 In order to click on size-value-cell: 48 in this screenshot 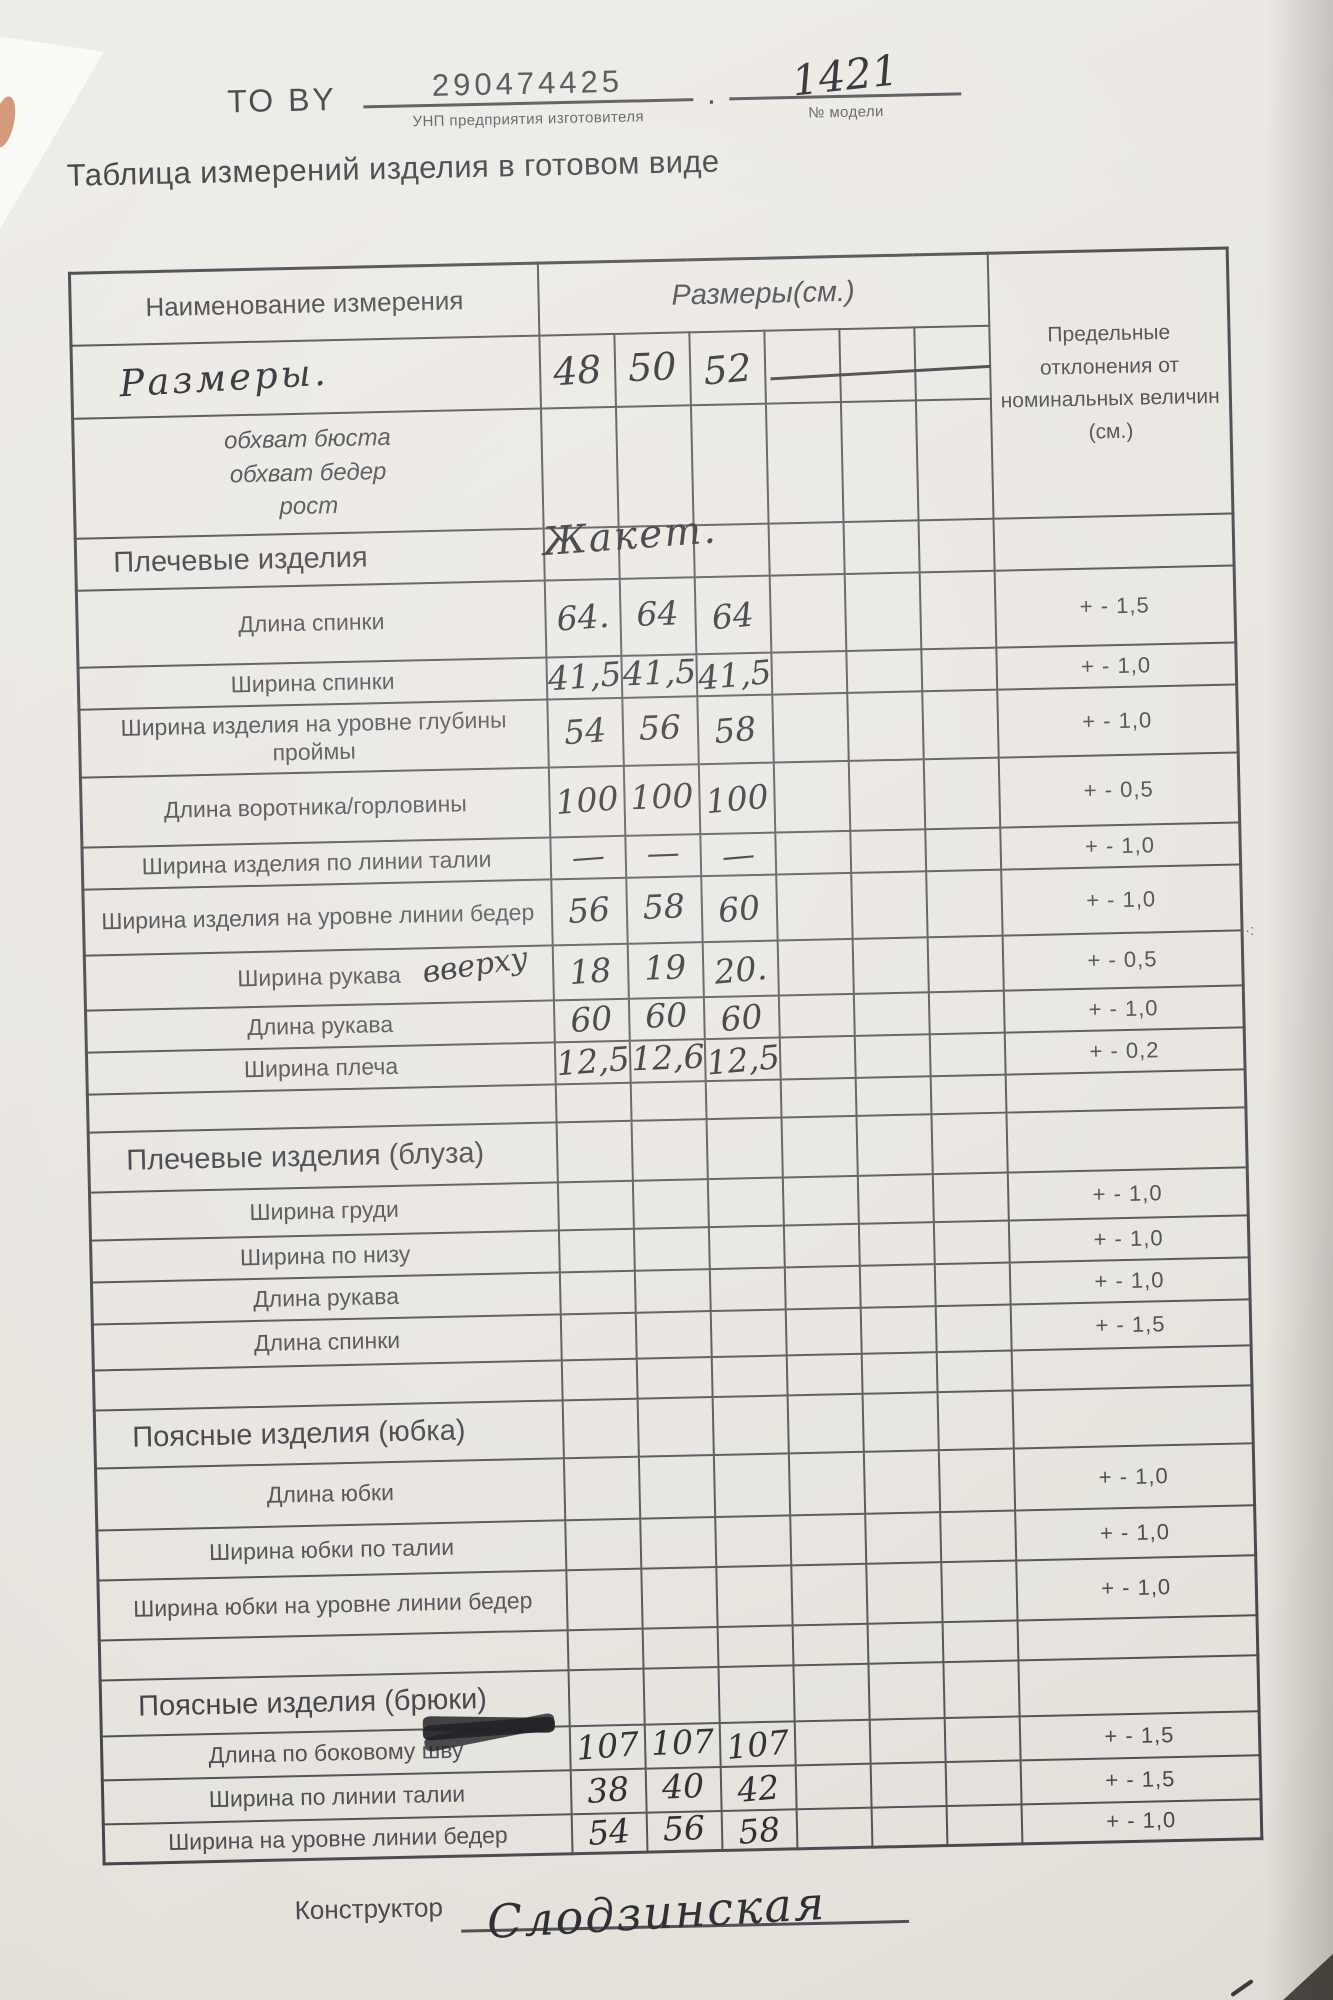, I will do `click(577, 371)`.